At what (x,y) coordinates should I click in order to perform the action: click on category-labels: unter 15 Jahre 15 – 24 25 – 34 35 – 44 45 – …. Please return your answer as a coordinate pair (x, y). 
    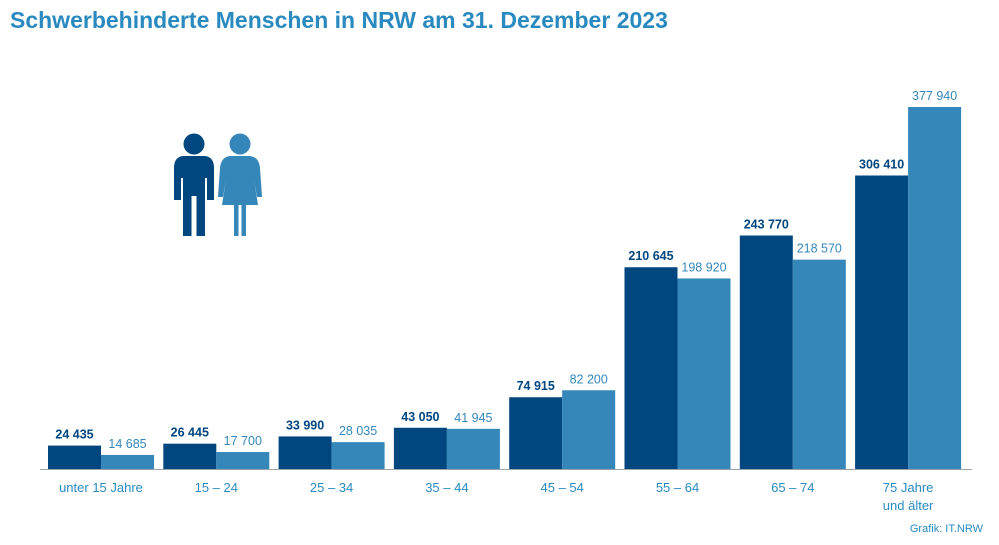
    Looking at the image, I should click on (496, 496).